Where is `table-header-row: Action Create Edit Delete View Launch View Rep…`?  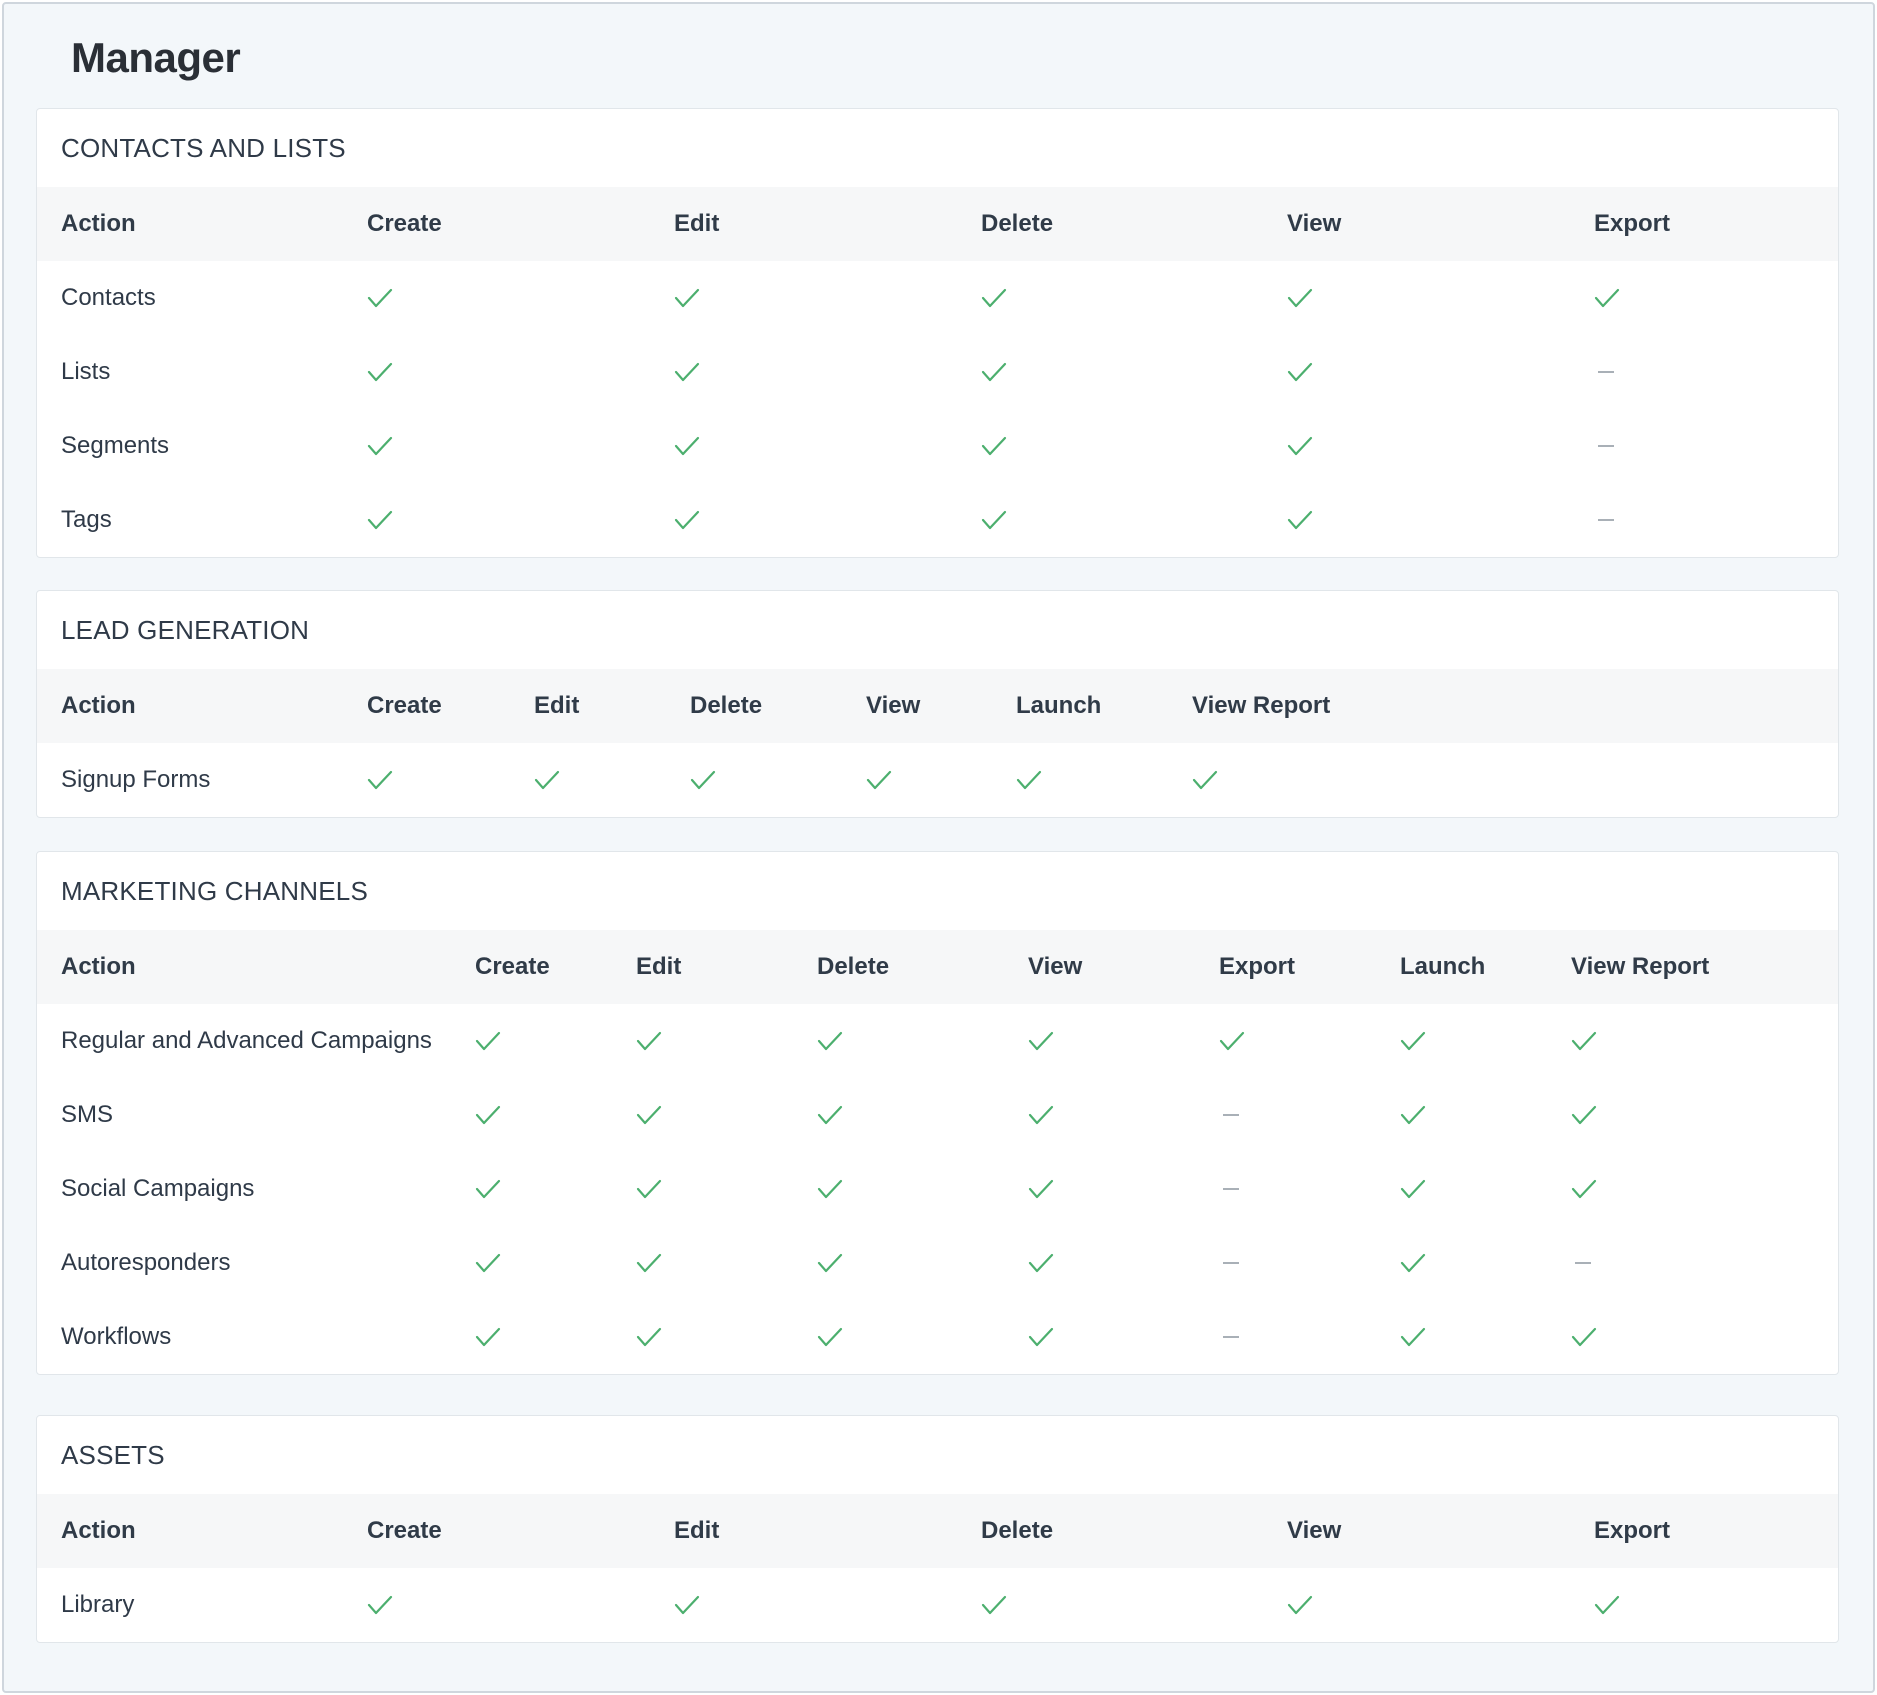 table-header-row: Action Create Edit Delete View Launch View Rep… is located at coordinates (937, 706).